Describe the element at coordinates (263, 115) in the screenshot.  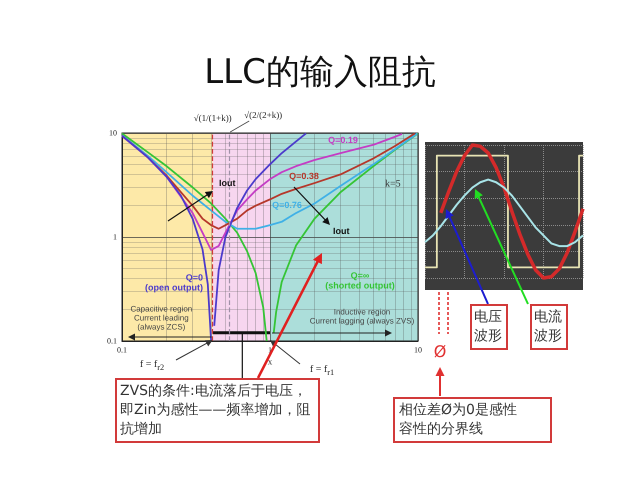
I see `ref-line-label: √(2/(2+k))` at that location.